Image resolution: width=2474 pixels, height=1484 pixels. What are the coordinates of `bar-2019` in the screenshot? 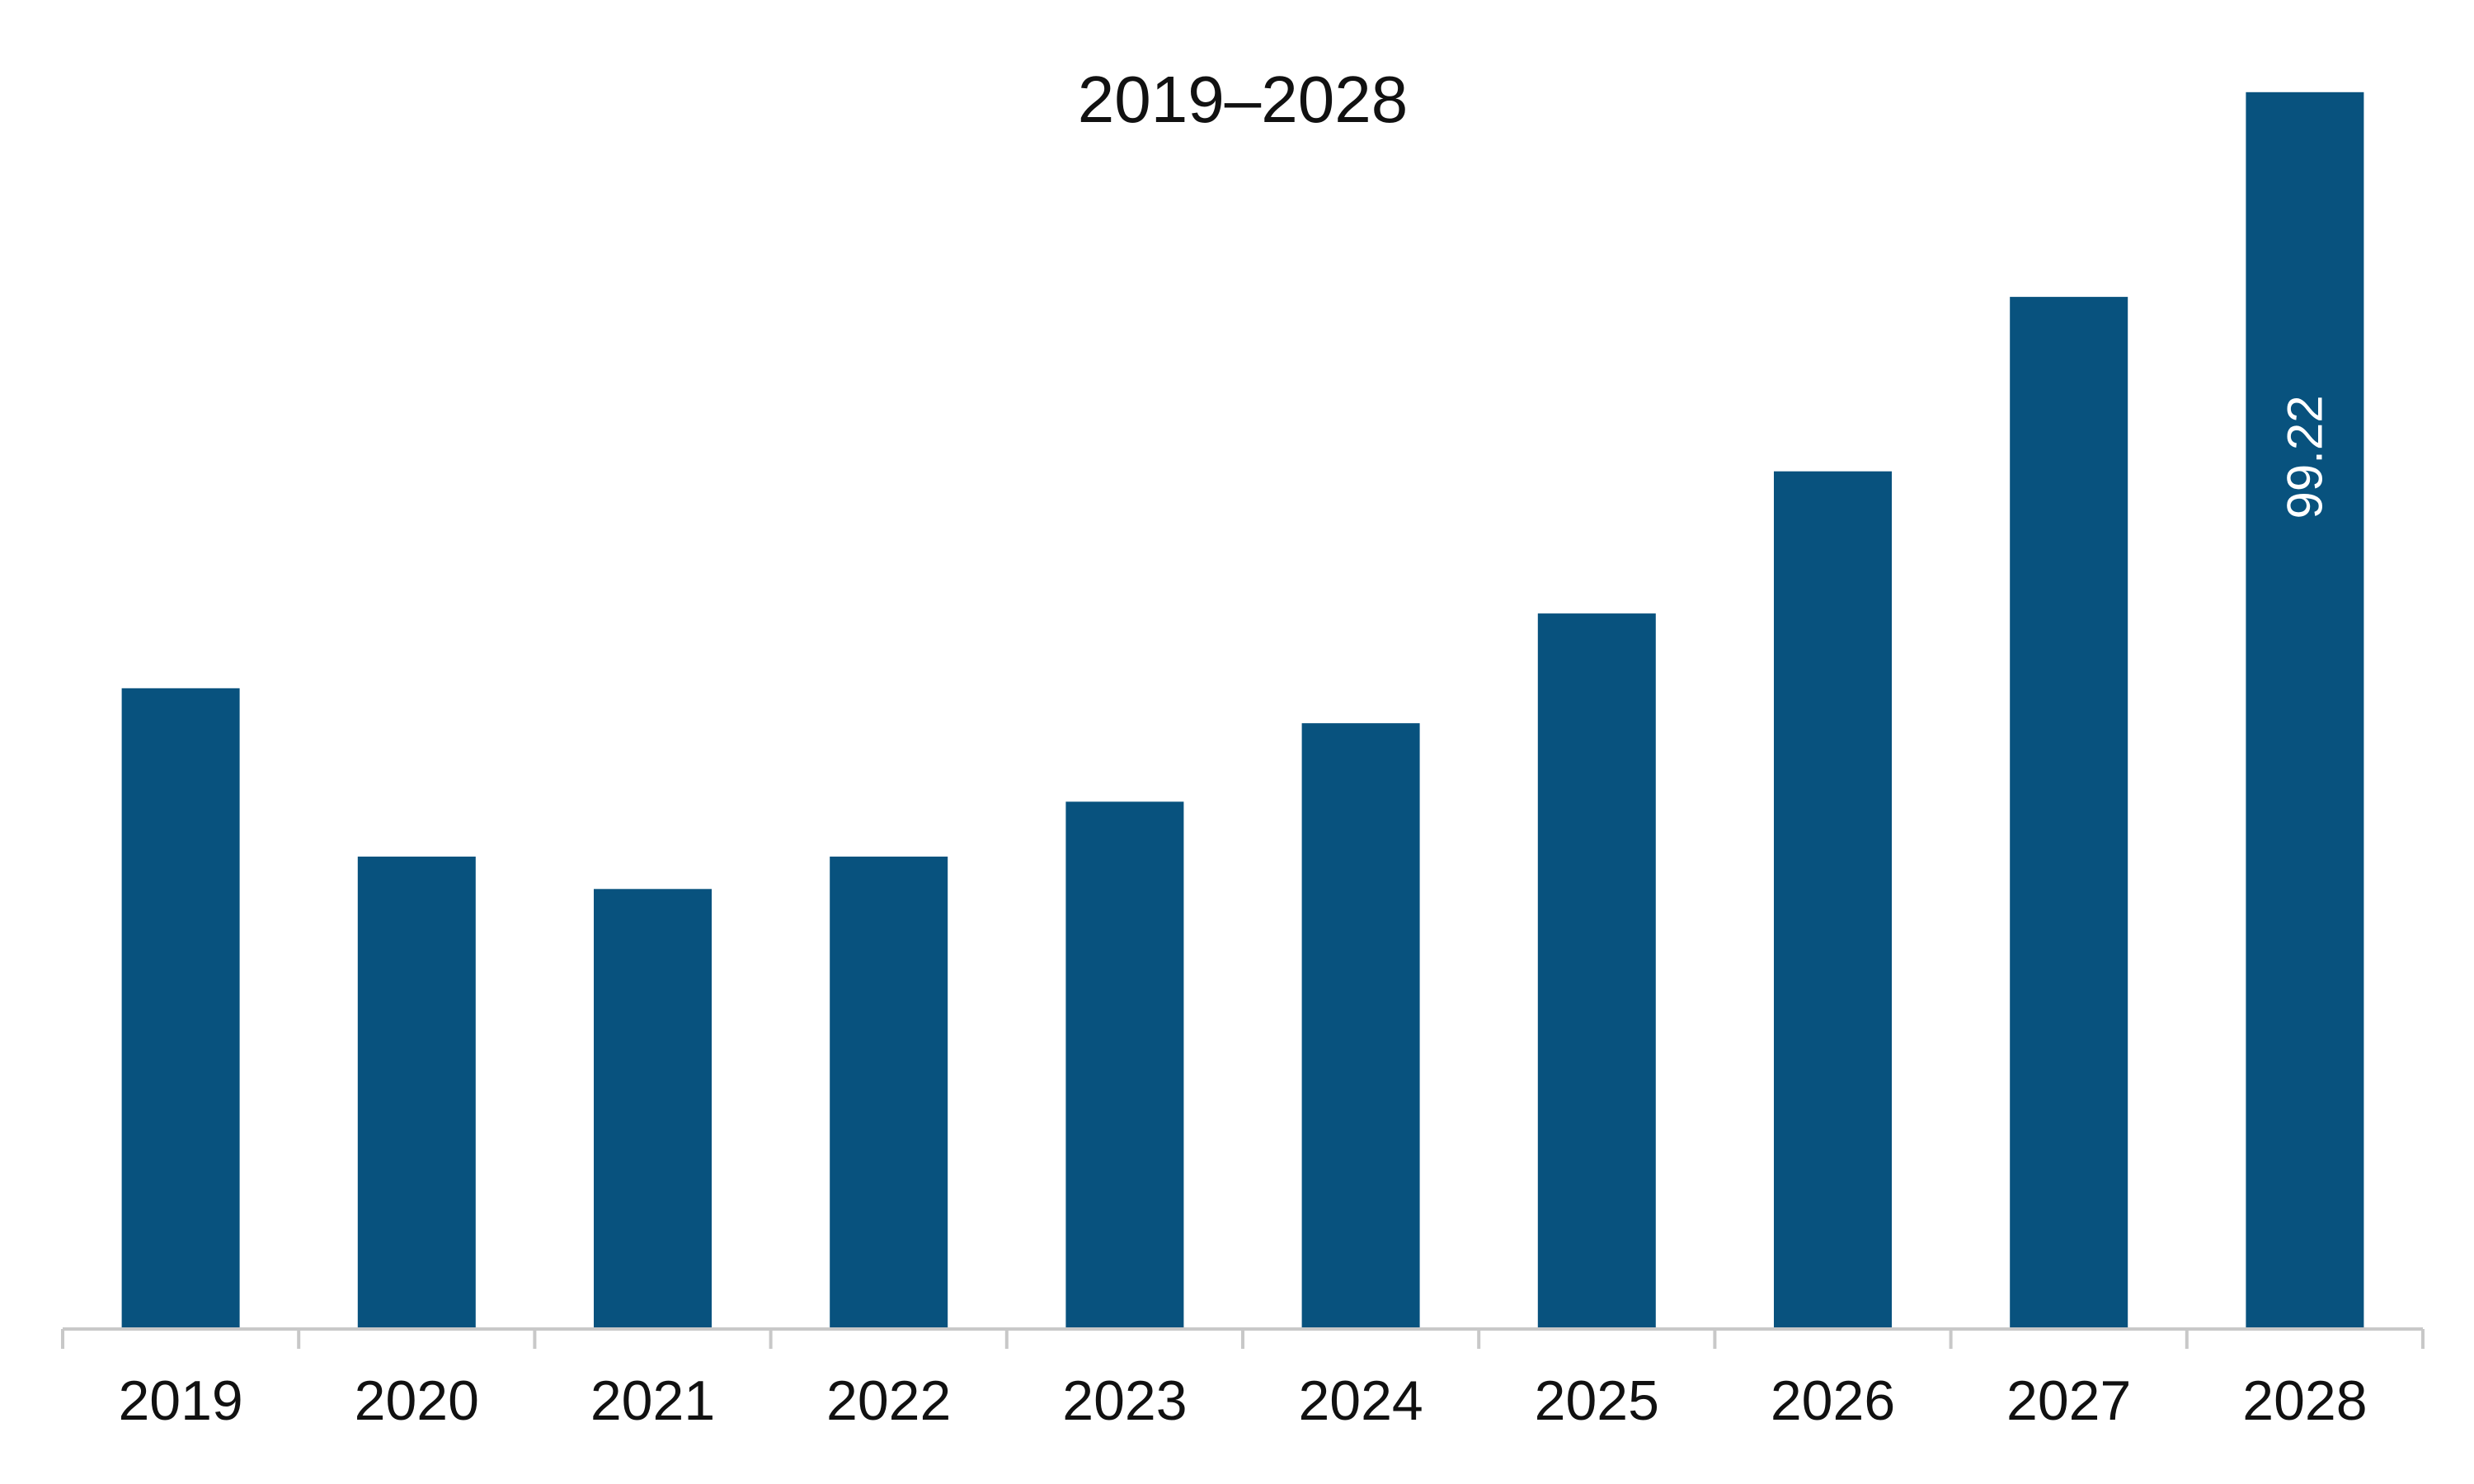 It's located at (180, 1009).